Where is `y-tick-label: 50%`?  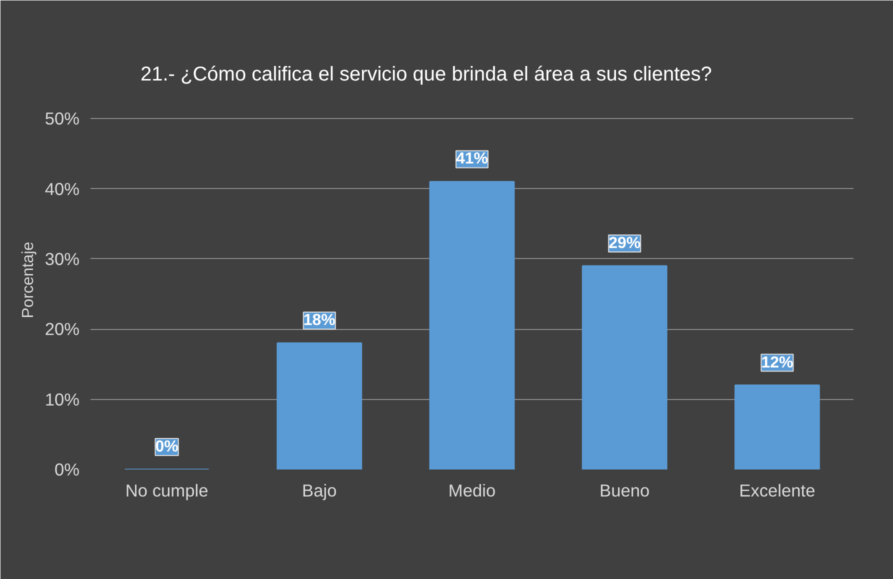
y-tick-label: 50% is located at coordinates (62, 118).